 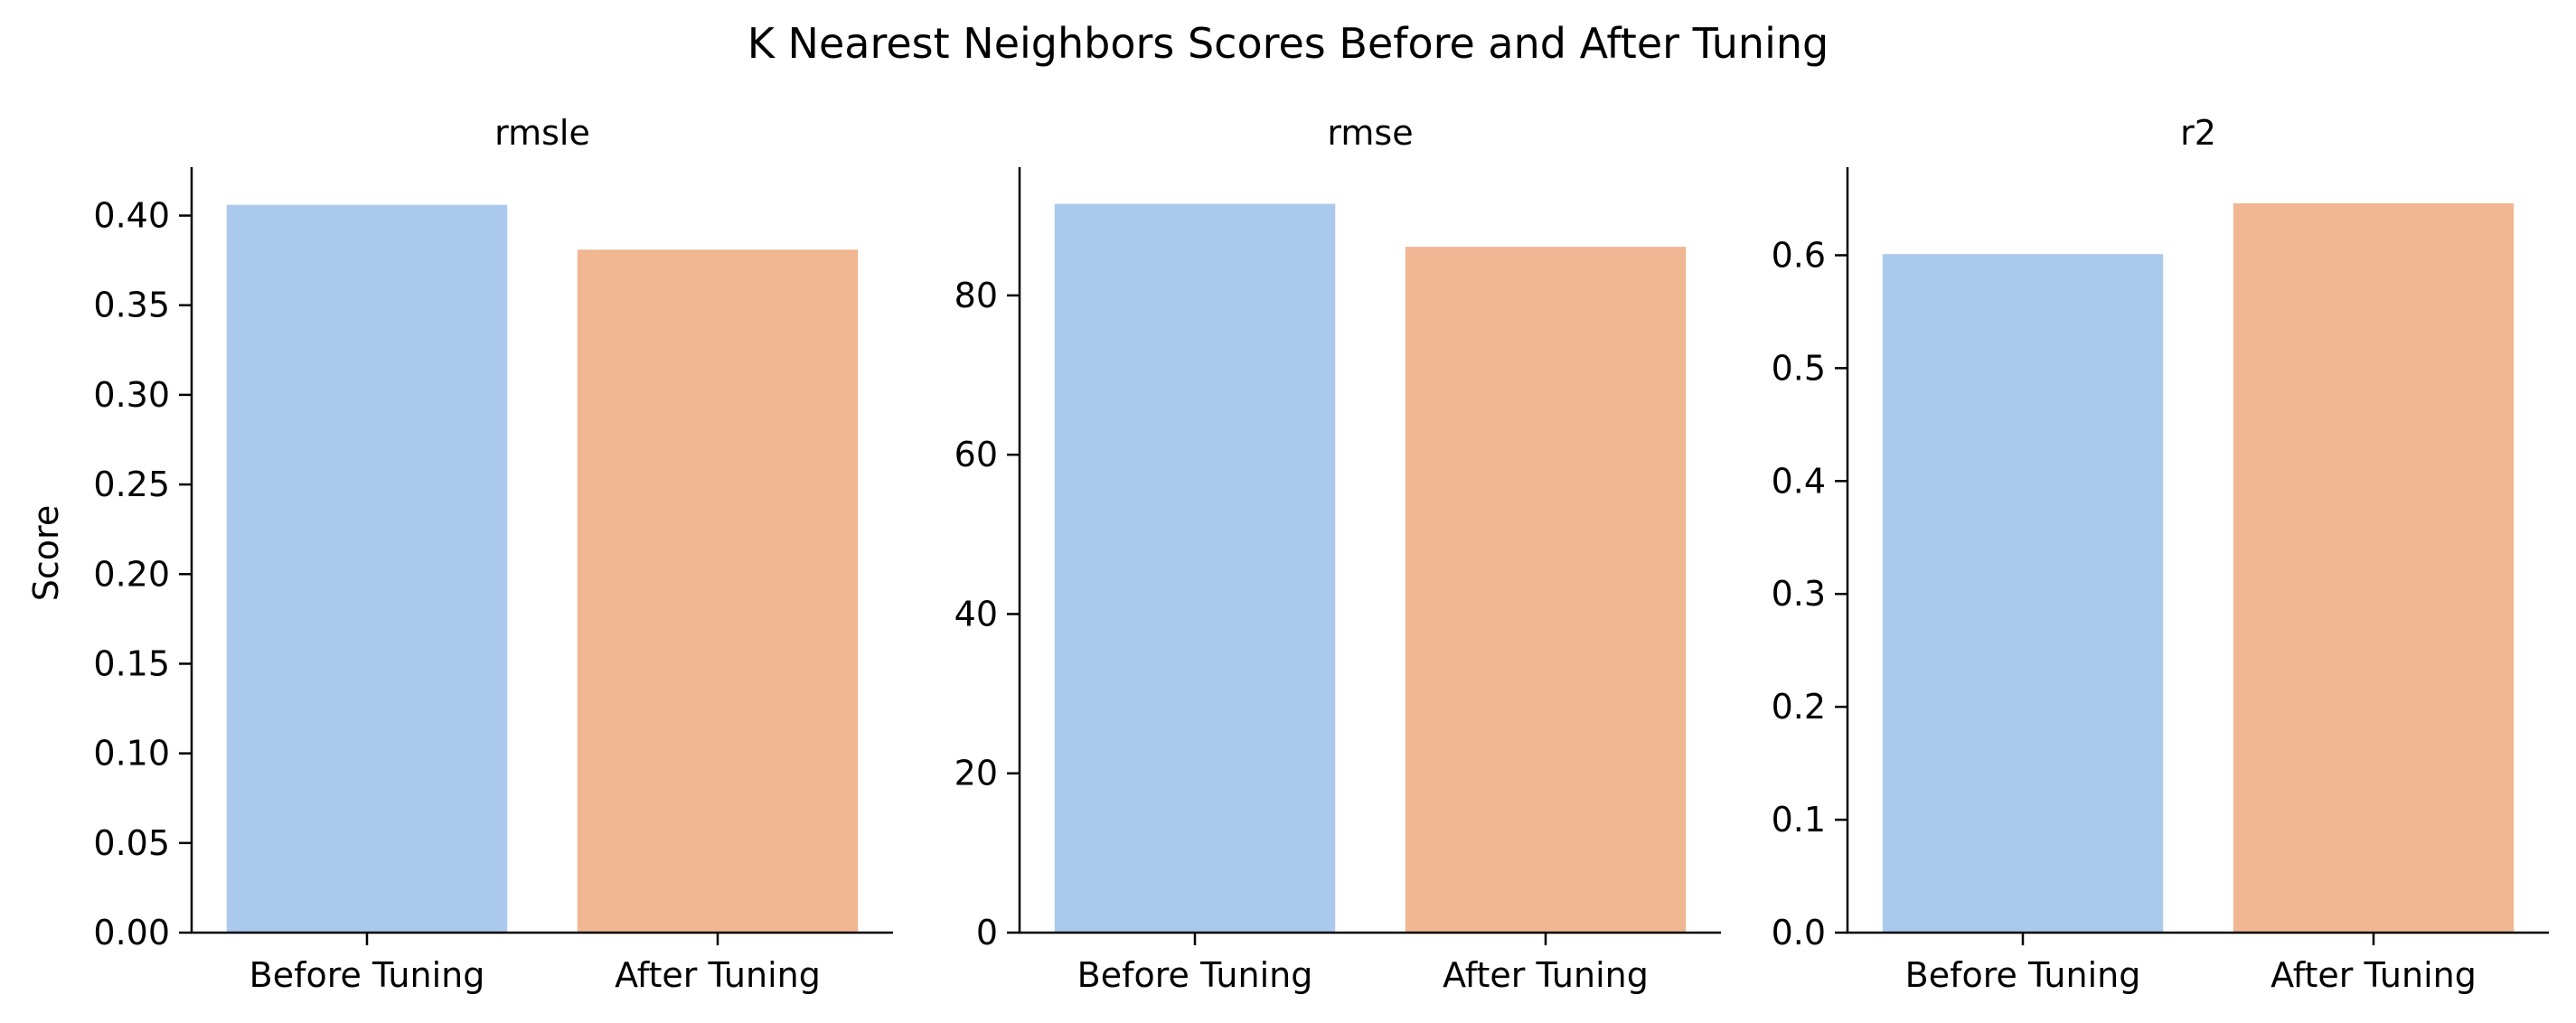 What do you see at coordinates (131, 574) in the screenshot?
I see `y-tick-label: 0.20` at bounding box center [131, 574].